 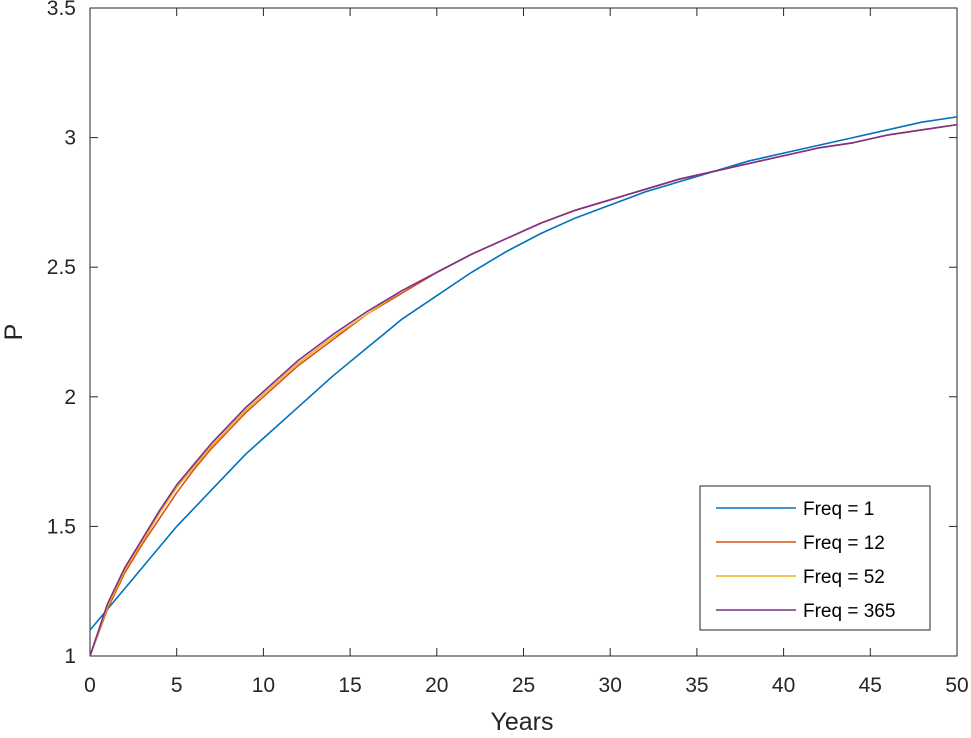 What do you see at coordinates (61, 267) in the screenshot?
I see `y-tick-label: 2.5` at bounding box center [61, 267].